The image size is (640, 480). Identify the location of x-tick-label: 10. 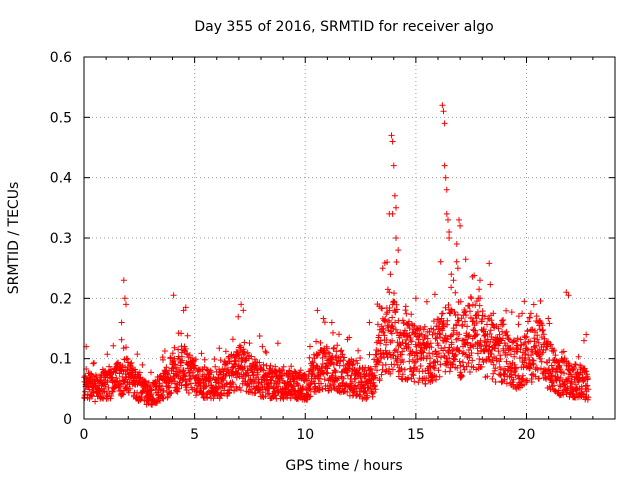
(305, 435).